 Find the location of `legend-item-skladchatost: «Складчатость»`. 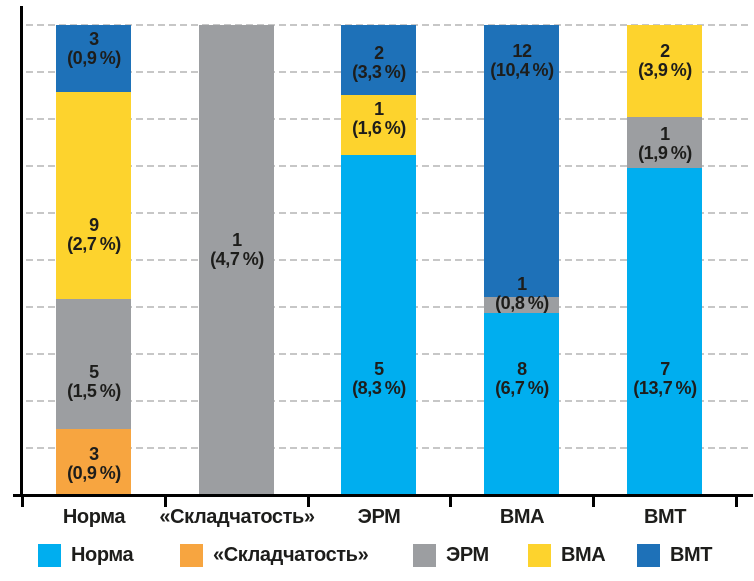

legend-item-skladchatost: «Складчатость» is located at coordinates (274, 555).